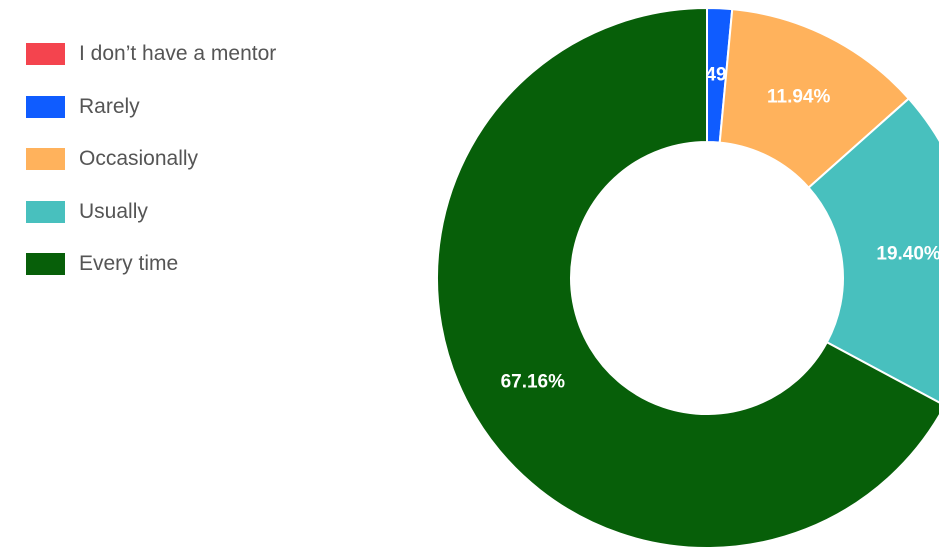 This screenshot has height=556, width=939. Describe the element at coordinates (113, 211) in the screenshot. I see `legend-label-usually: Usually` at that location.